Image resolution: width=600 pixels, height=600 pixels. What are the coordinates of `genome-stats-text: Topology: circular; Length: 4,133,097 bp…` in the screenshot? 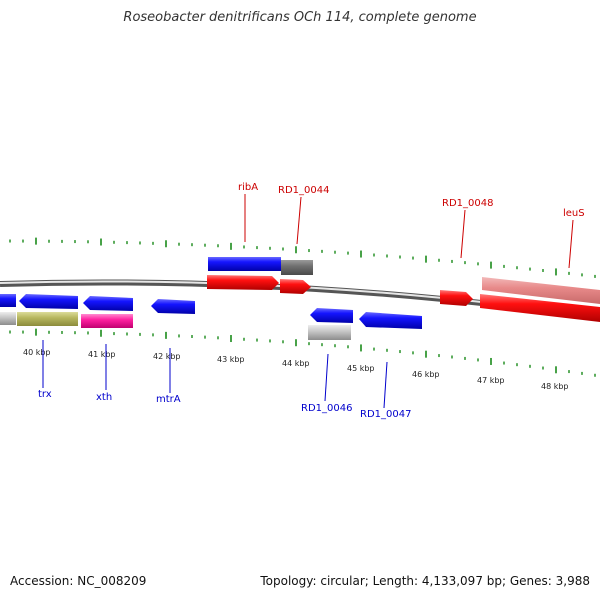 It's located at (425, 581).